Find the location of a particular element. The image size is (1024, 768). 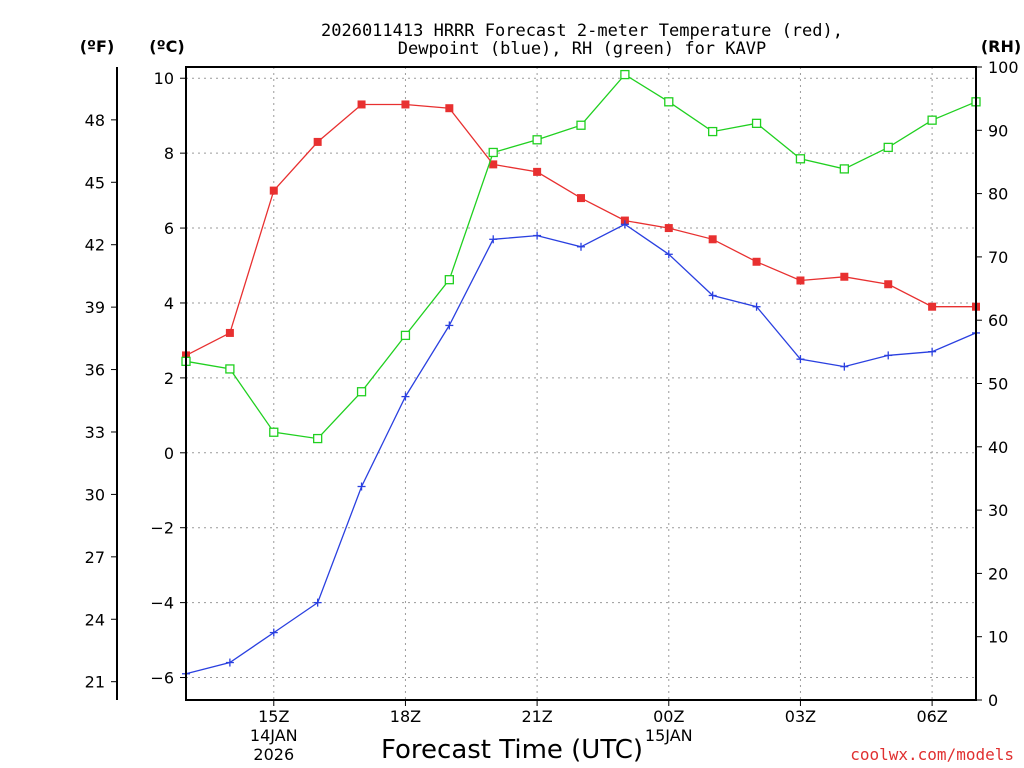

celsius-tick-label: −6 is located at coordinates (162, 678).